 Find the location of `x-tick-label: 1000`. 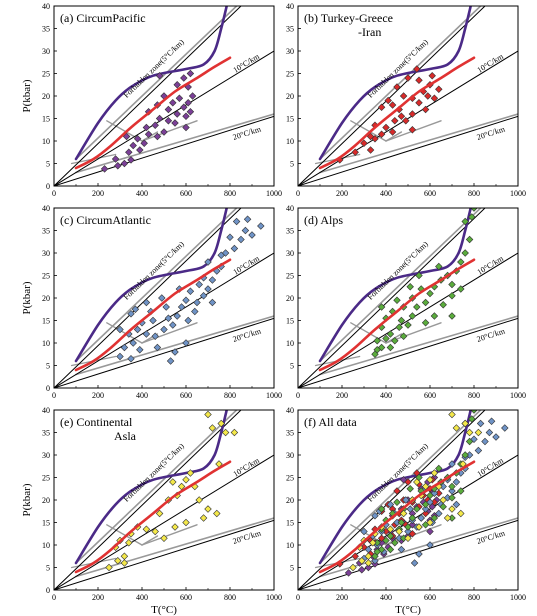

x-tick-label: 1000 is located at coordinates (518, 193).